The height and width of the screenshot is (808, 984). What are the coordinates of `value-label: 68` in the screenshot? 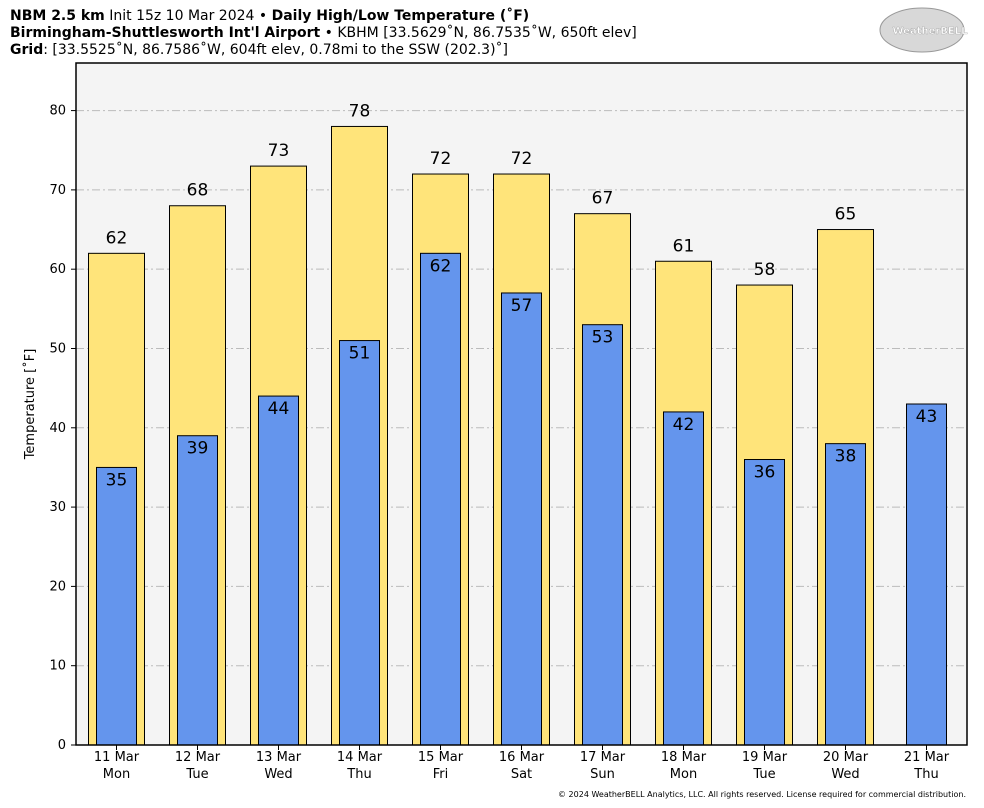 It's located at (198, 191).